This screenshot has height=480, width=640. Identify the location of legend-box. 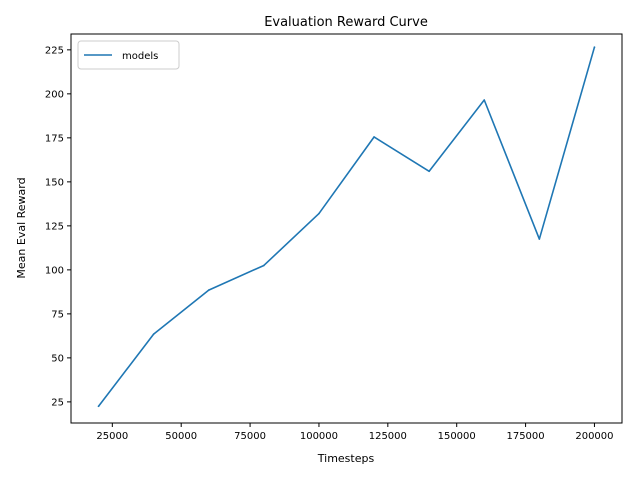
(128, 55).